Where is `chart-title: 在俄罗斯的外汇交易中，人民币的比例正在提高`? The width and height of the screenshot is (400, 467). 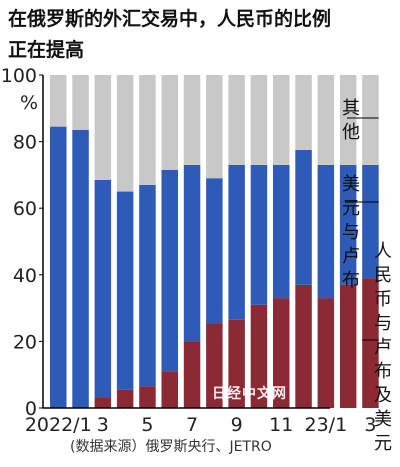
chart-title: 在俄罗斯的外汇交易中，人民币的比例正在提高 is located at coordinates (170, 34).